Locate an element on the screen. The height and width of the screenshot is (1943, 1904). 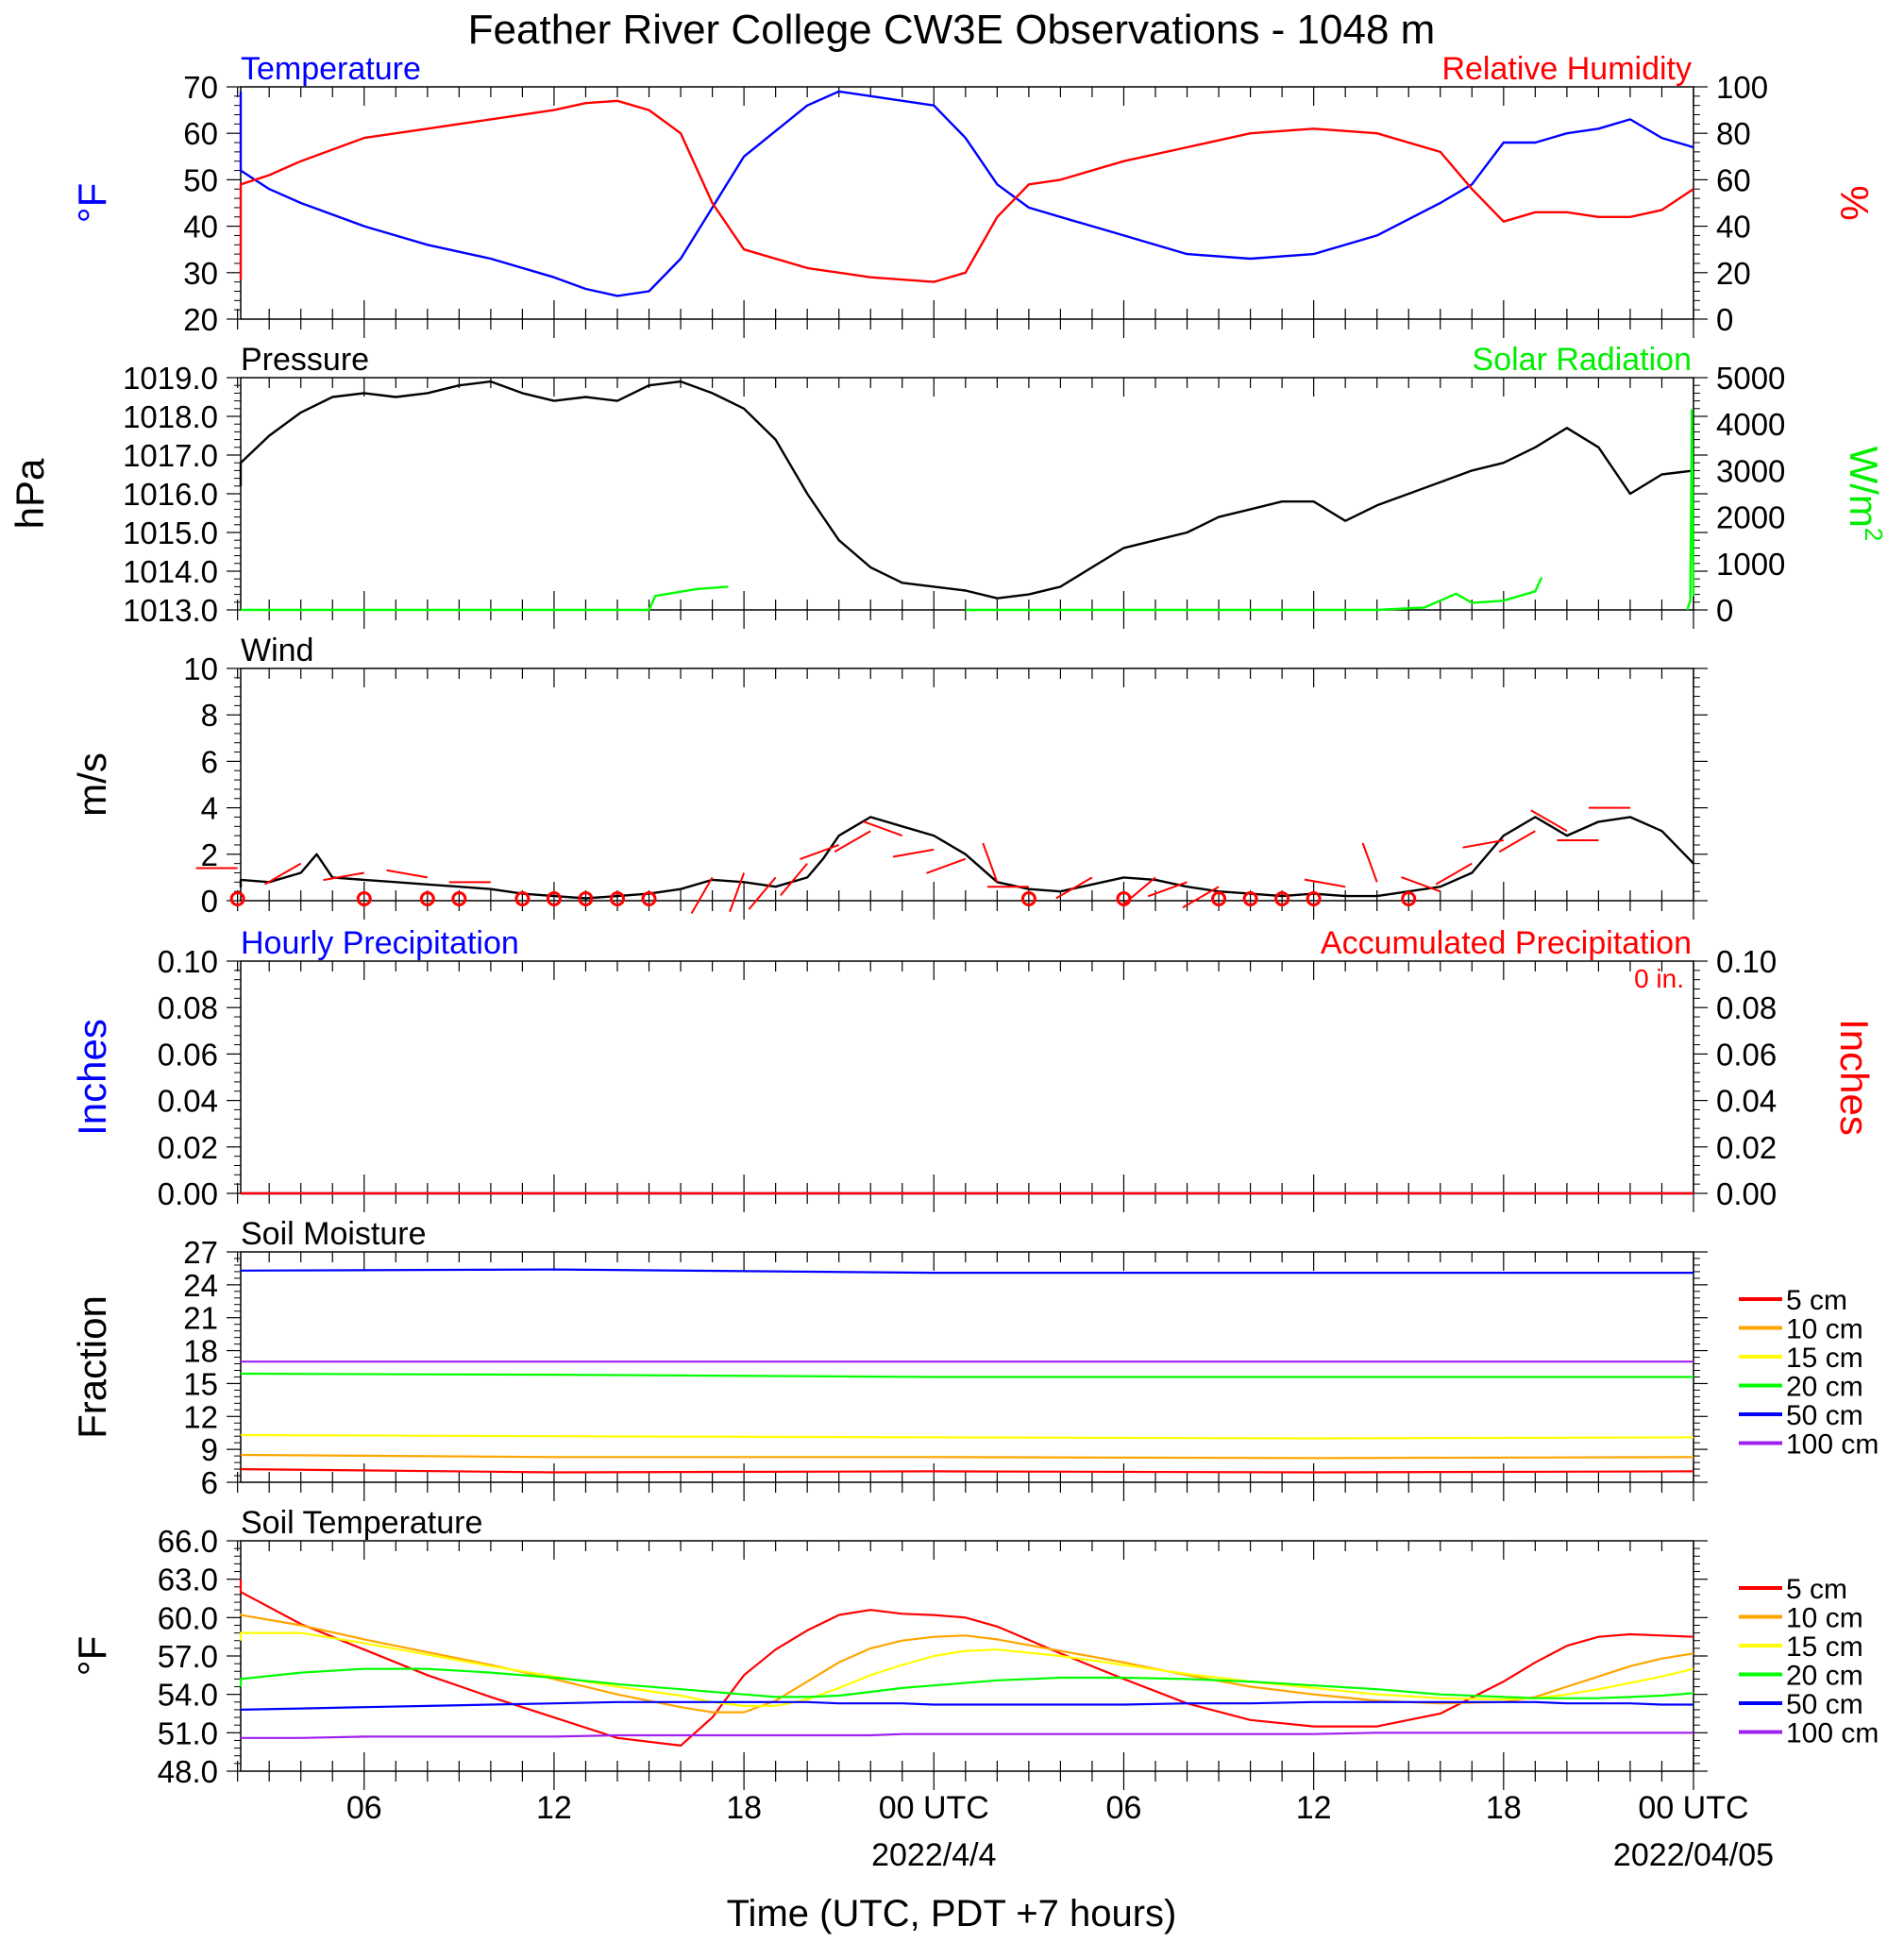
y-right-tick-label: 80 is located at coordinates (1733, 133).